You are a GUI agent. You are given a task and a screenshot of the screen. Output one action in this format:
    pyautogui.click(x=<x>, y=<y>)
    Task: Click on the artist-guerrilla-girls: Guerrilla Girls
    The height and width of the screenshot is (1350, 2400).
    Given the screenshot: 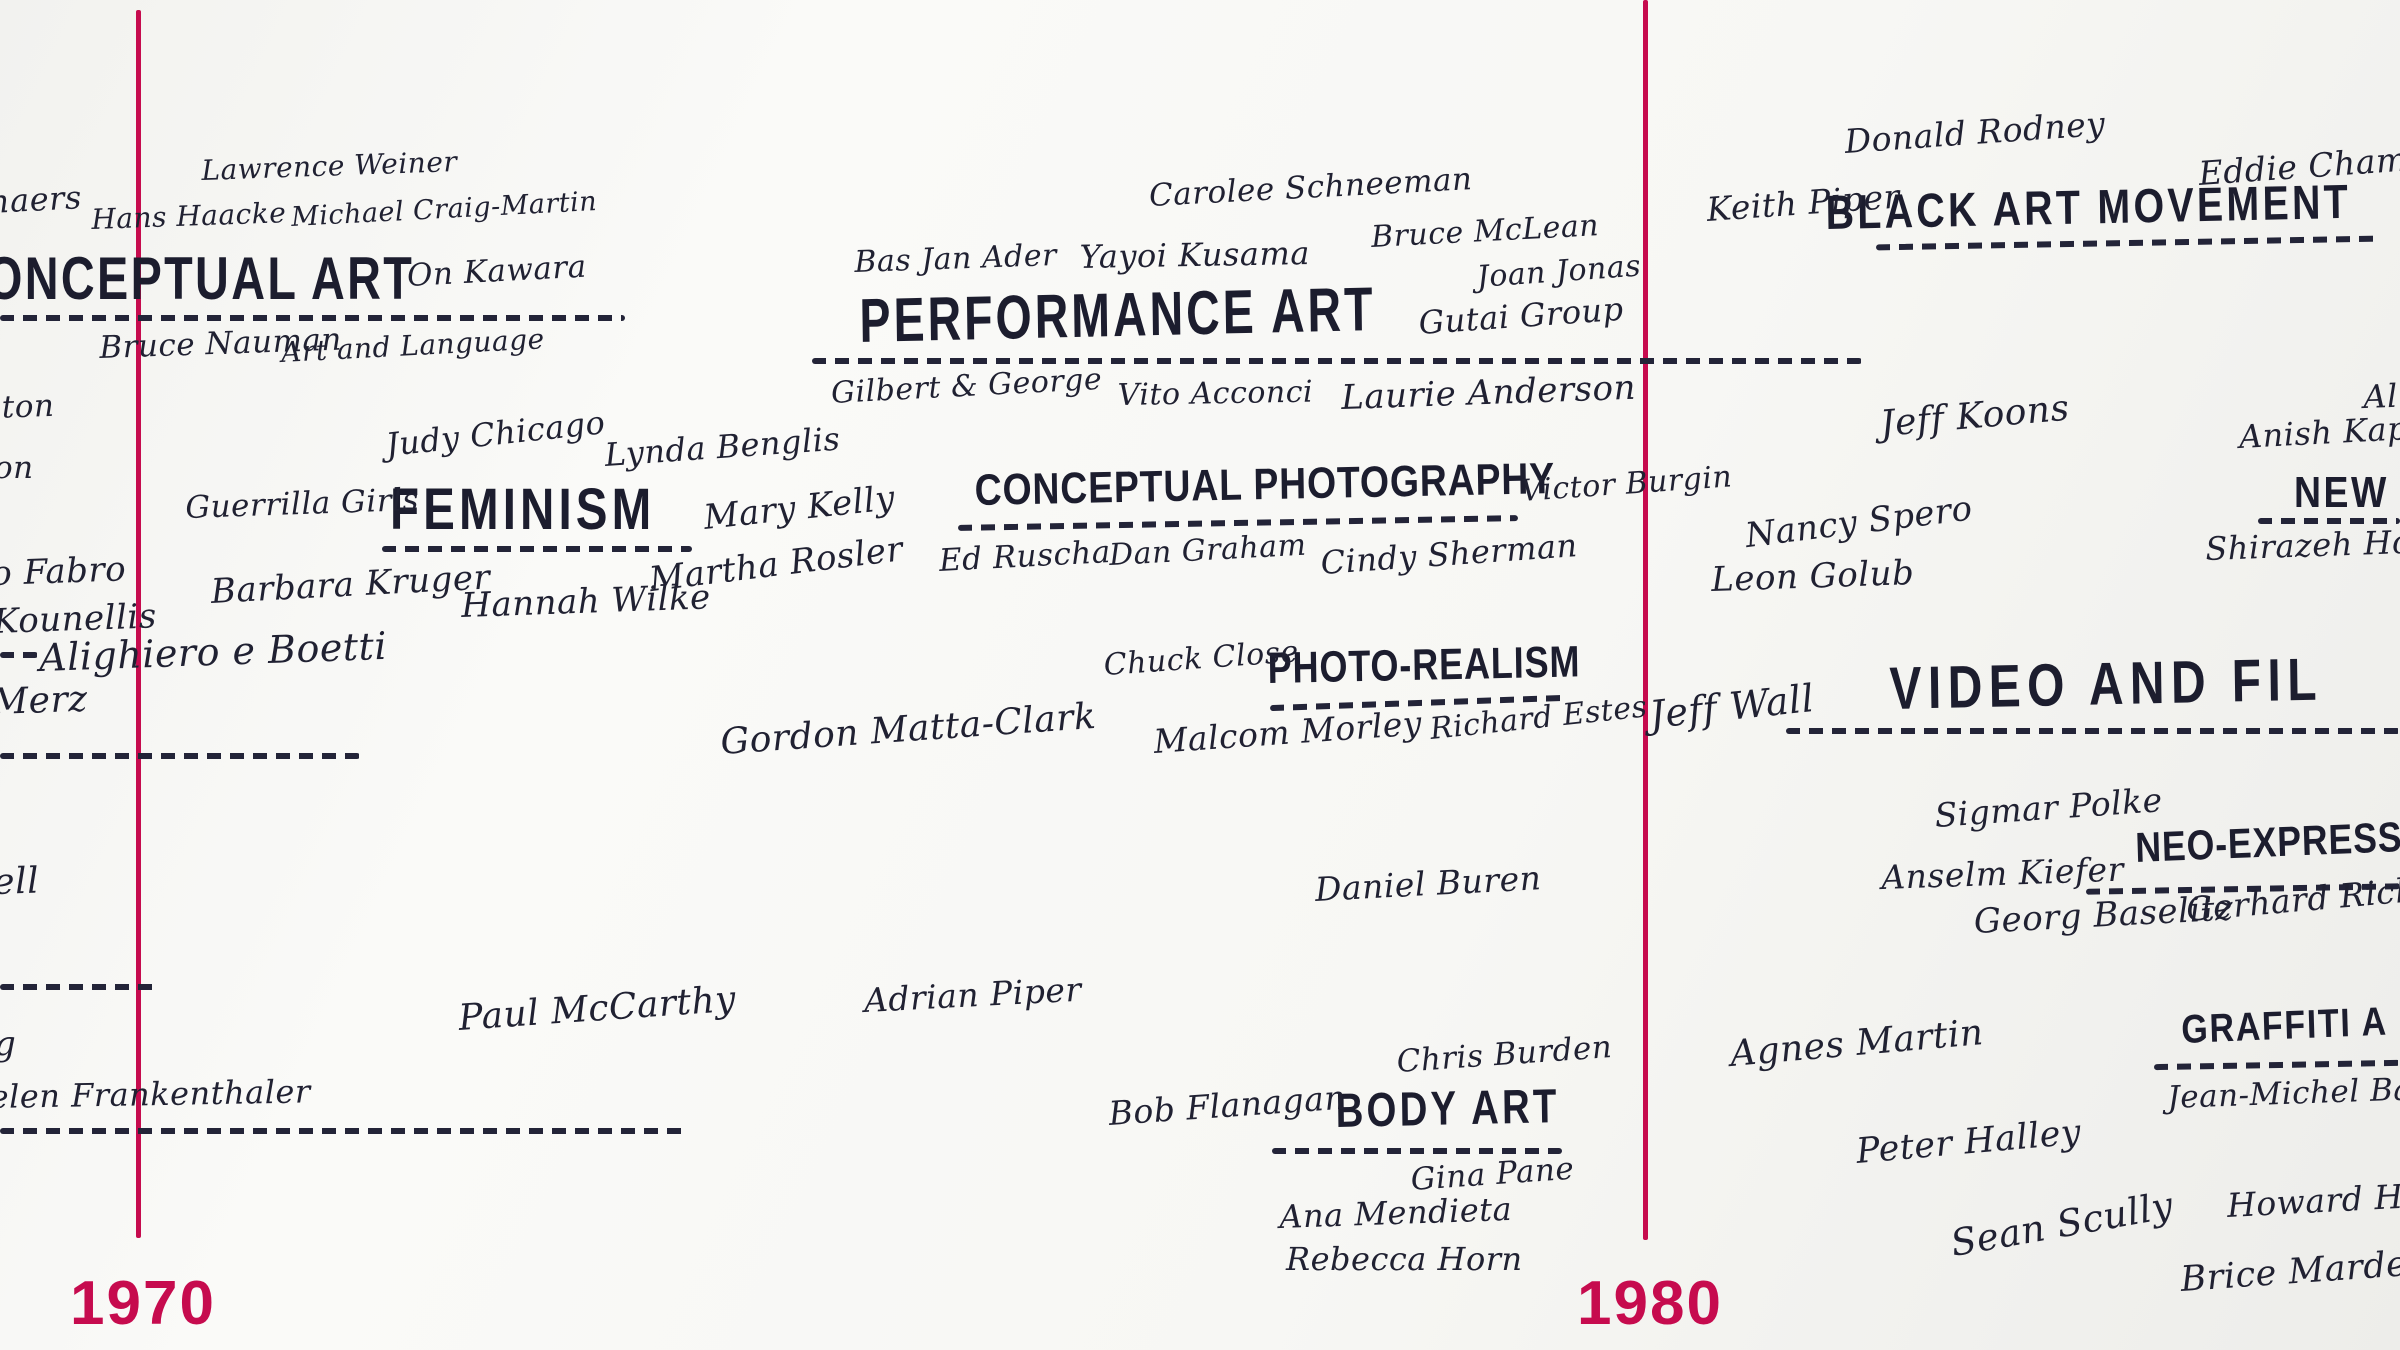 What is the action you would take?
    pyautogui.click(x=302, y=503)
    